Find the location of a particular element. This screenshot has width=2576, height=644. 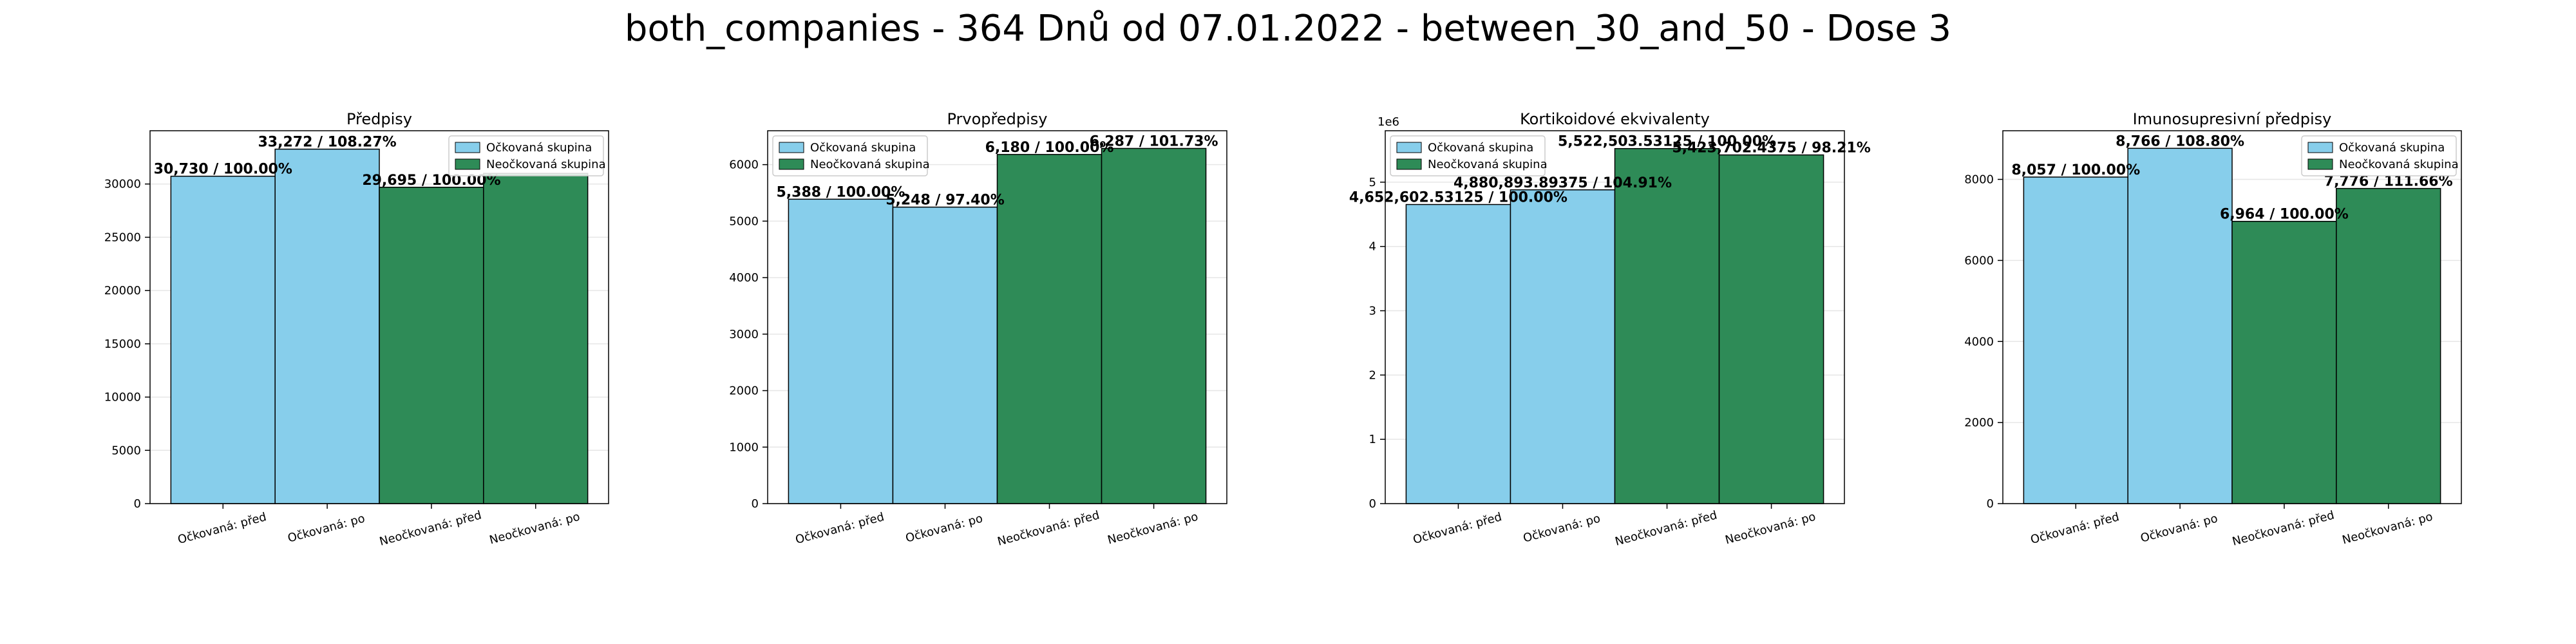

bar-value-label: 4,880,893.89375 / 104.91% is located at coordinates (1563, 183).